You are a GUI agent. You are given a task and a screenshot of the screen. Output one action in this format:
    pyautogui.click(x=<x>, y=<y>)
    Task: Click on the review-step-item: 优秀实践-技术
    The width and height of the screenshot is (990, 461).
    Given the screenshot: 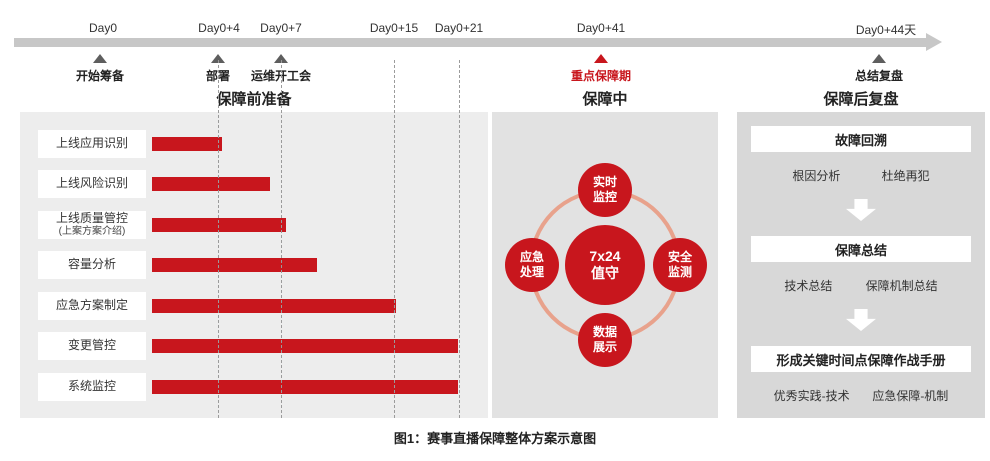 What is the action you would take?
    pyautogui.click(x=811, y=396)
    